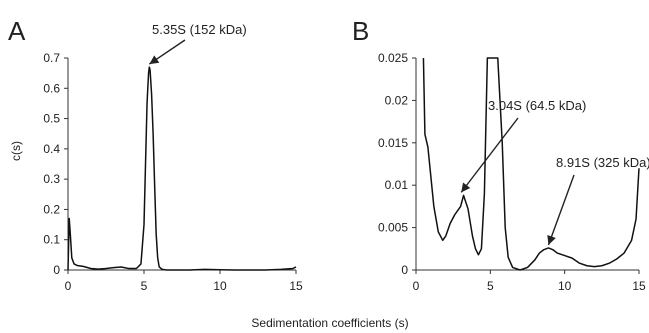 The width and height of the screenshot is (649, 333). What do you see at coordinates (393, 228) in the screenshot?
I see `y-tick-label: 0.005` at bounding box center [393, 228].